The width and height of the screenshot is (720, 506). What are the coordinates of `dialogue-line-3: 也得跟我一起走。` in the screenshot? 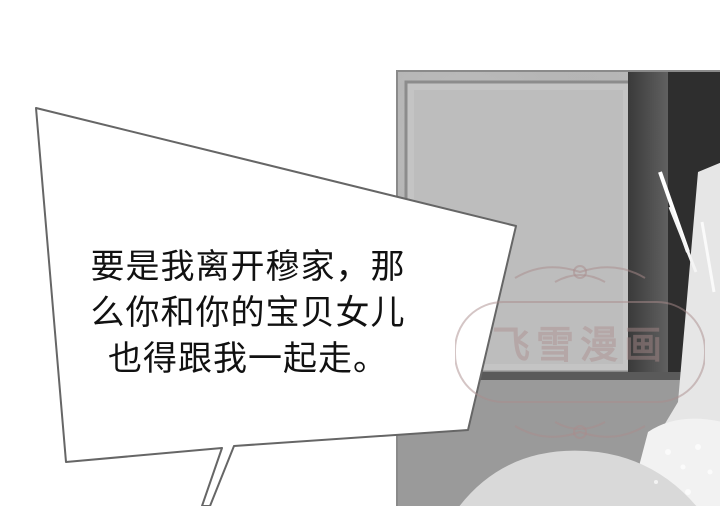 It's located at (248, 359).